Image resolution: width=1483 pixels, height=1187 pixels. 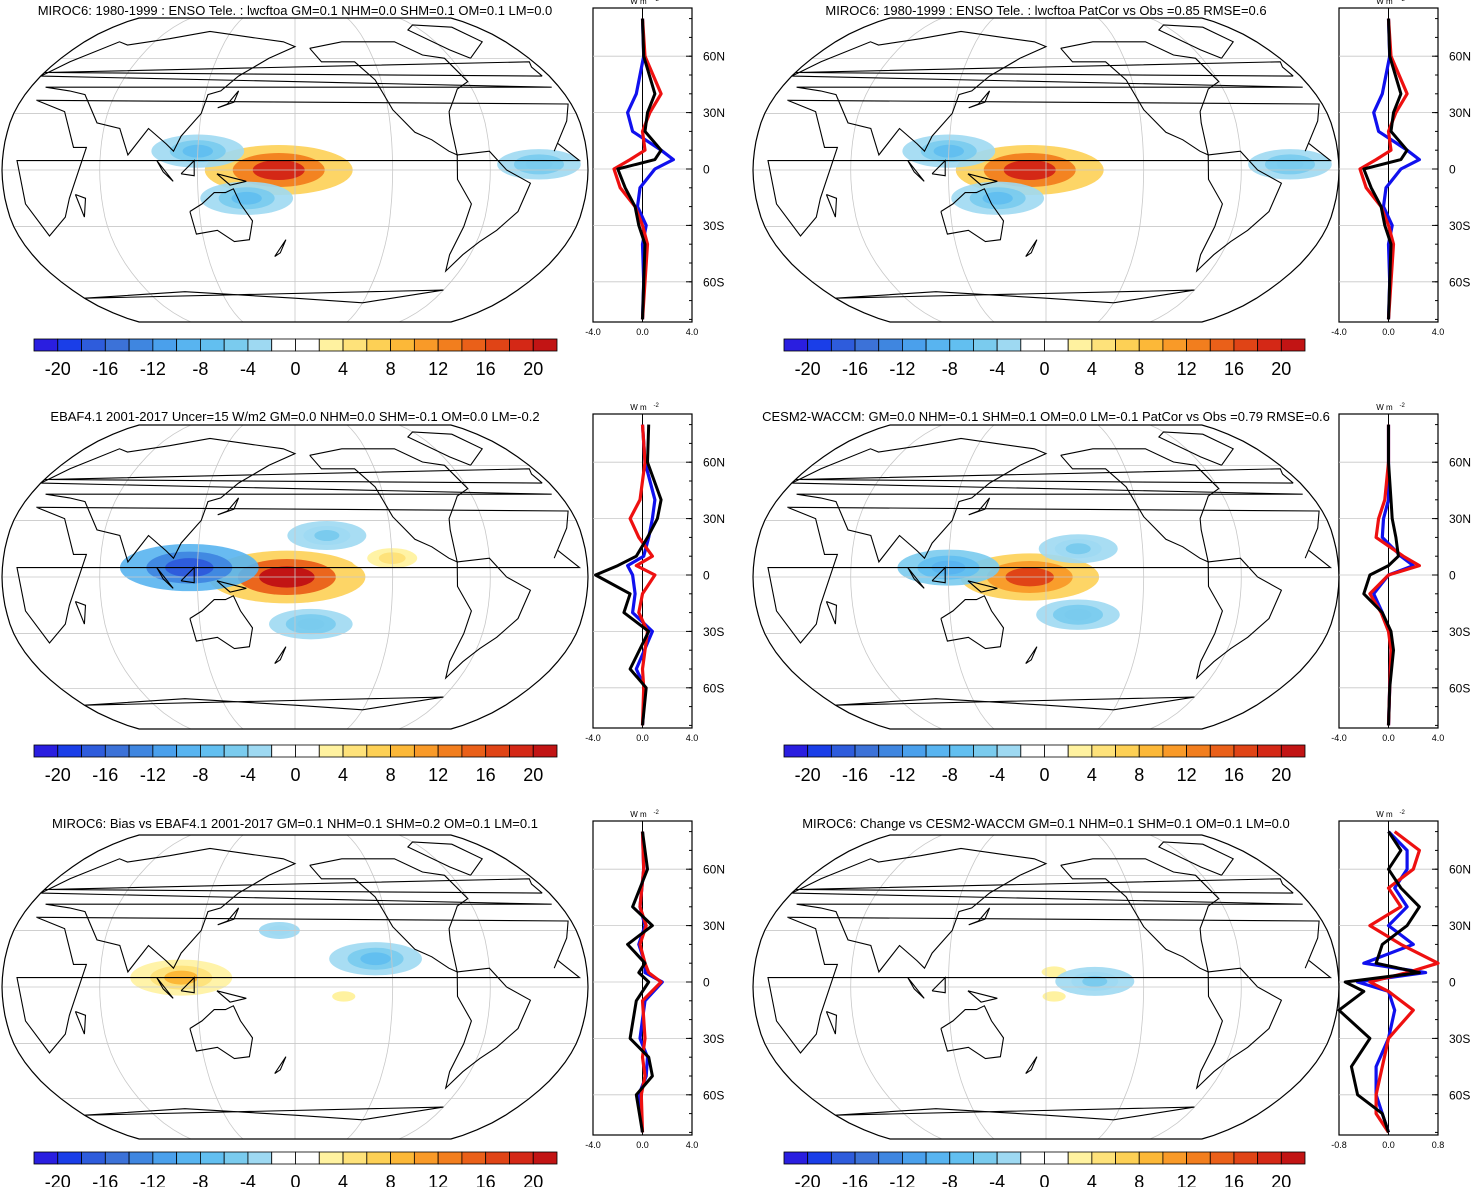 What do you see at coordinates (438, 369) in the screenshot?
I see `colorbar-tick-label: 12` at bounding box center [438, 369].